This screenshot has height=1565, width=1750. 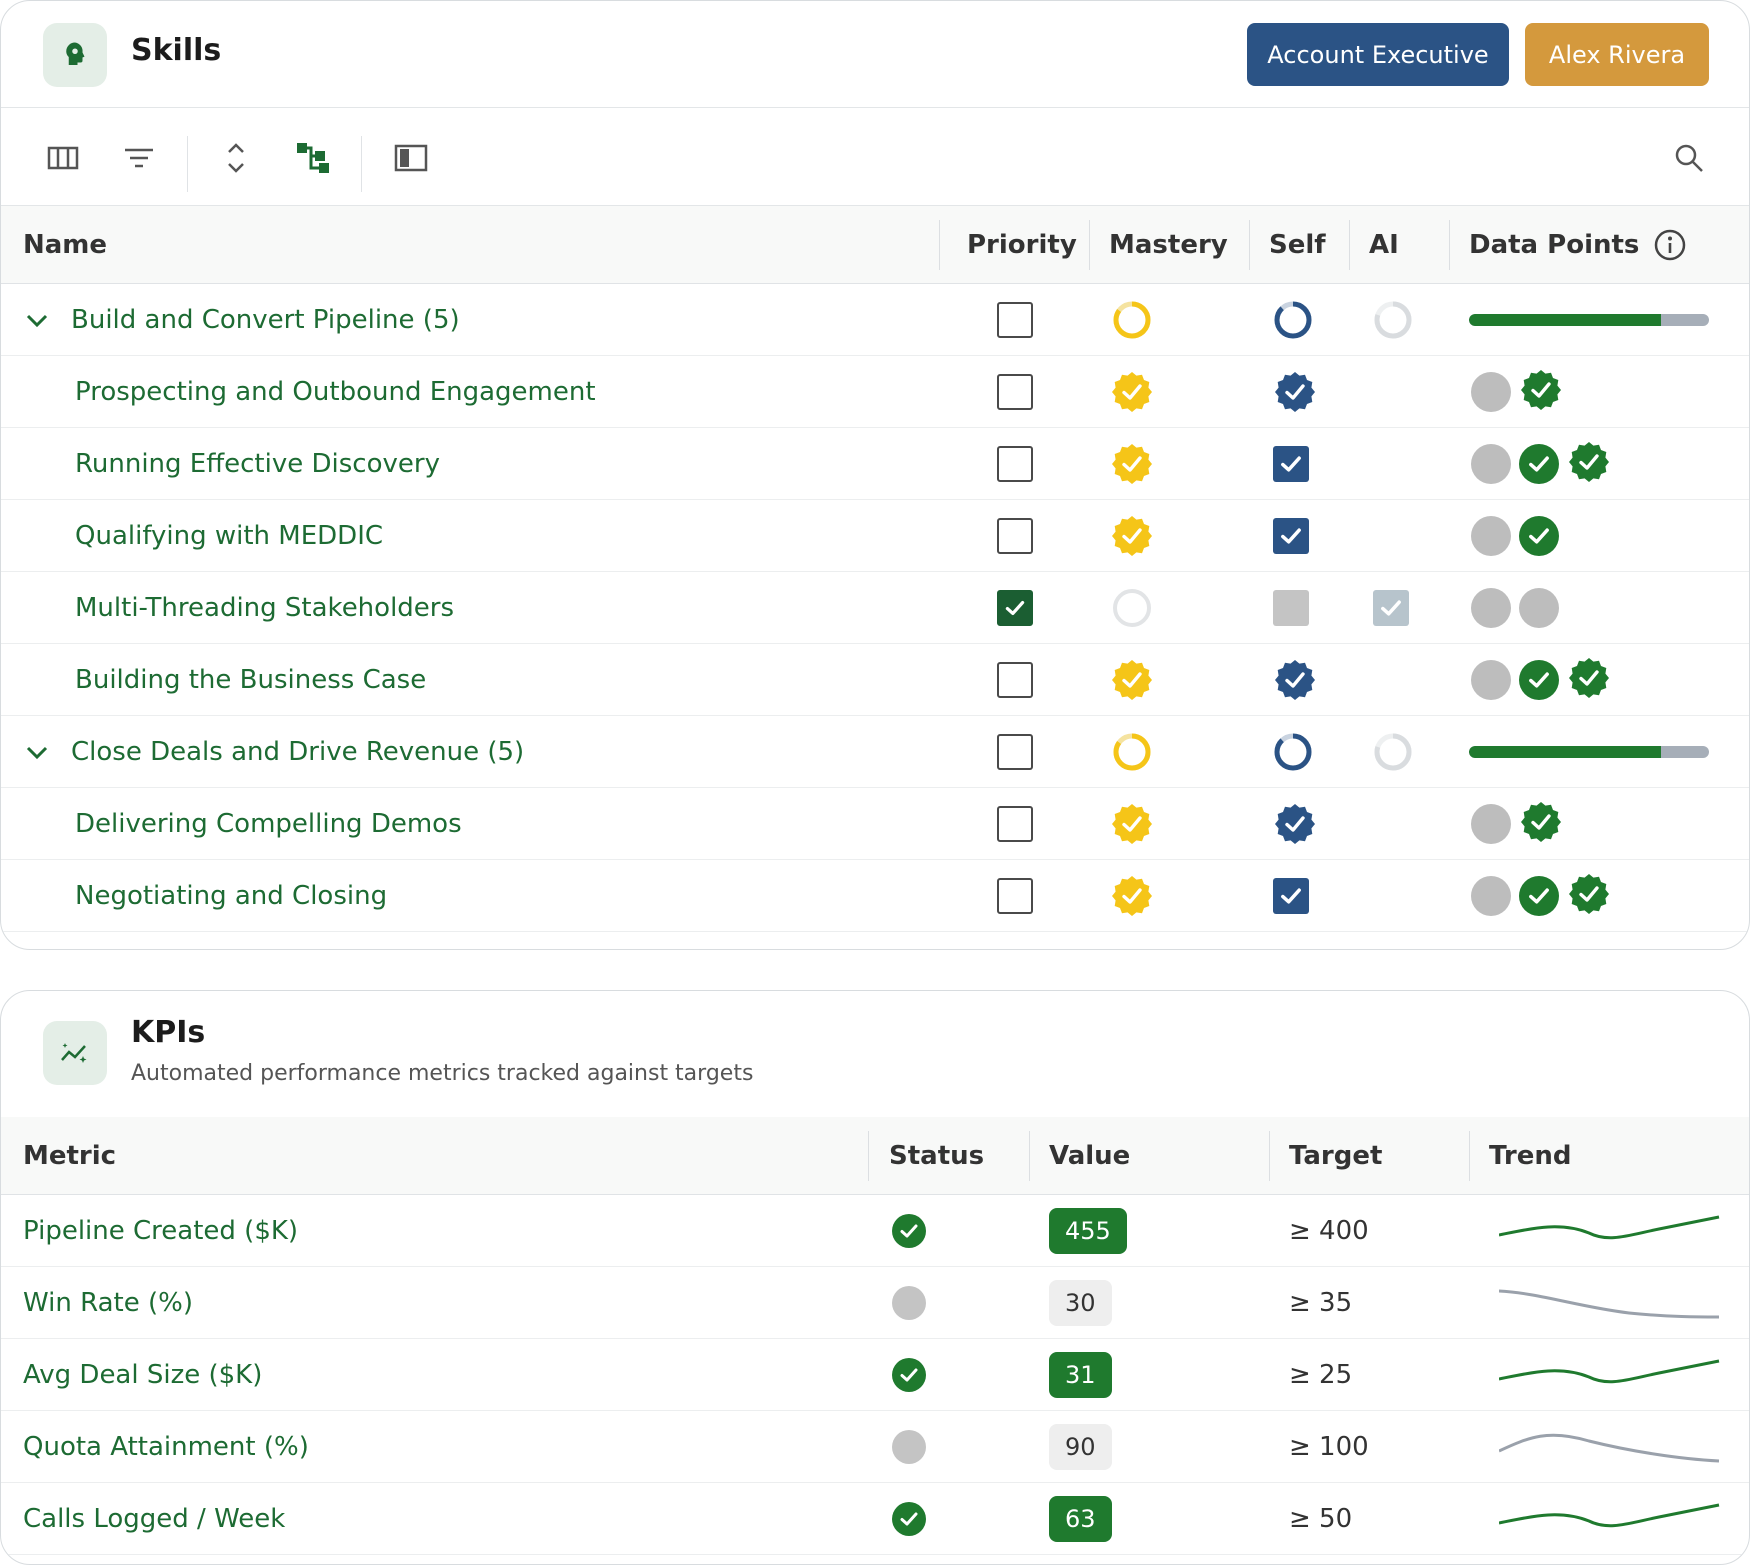 I want to click on skill-label: Prospecting and Outbound Engagement, so click(x=335, y=392).